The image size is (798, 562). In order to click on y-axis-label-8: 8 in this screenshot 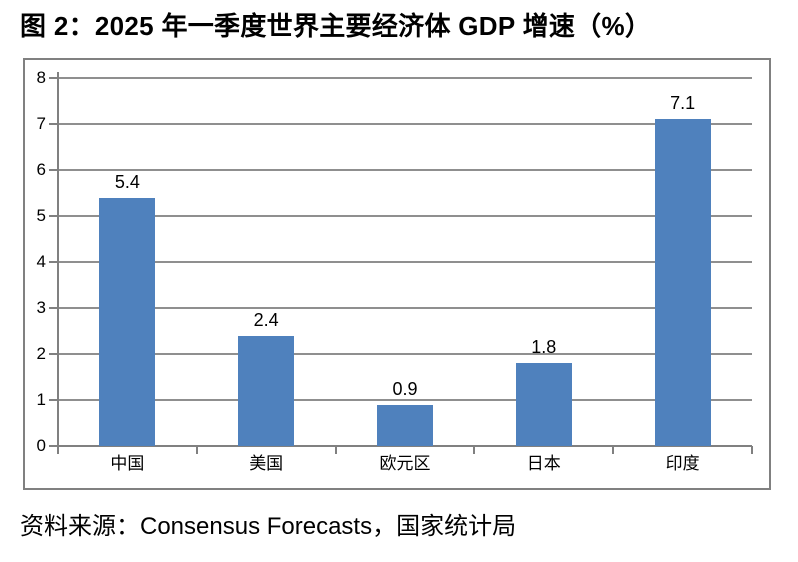, I will do `click(41, 77)`.